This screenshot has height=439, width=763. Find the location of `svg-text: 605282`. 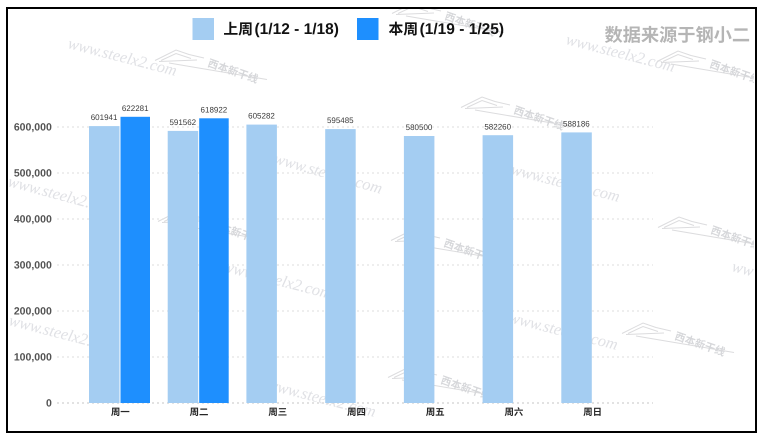

svg-text: 605282 is located at coordinates (261, 116).